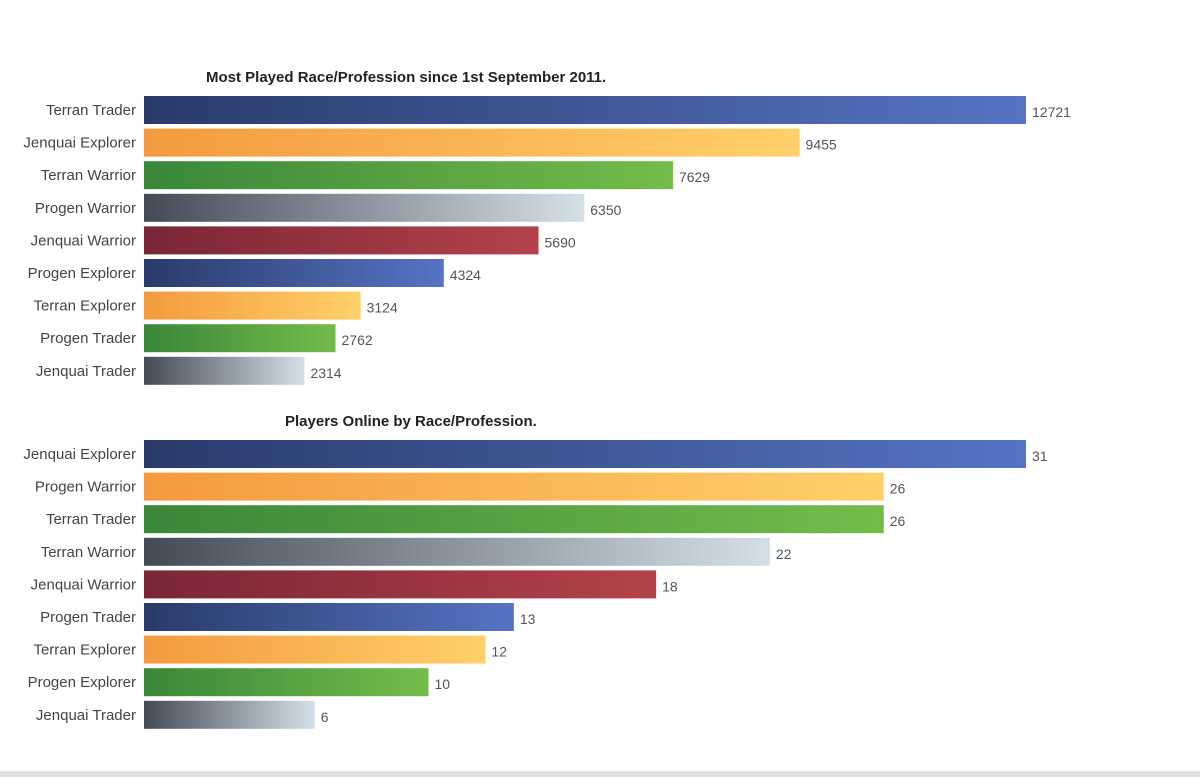  I want to click on value-label: 18, so click(670, 586).